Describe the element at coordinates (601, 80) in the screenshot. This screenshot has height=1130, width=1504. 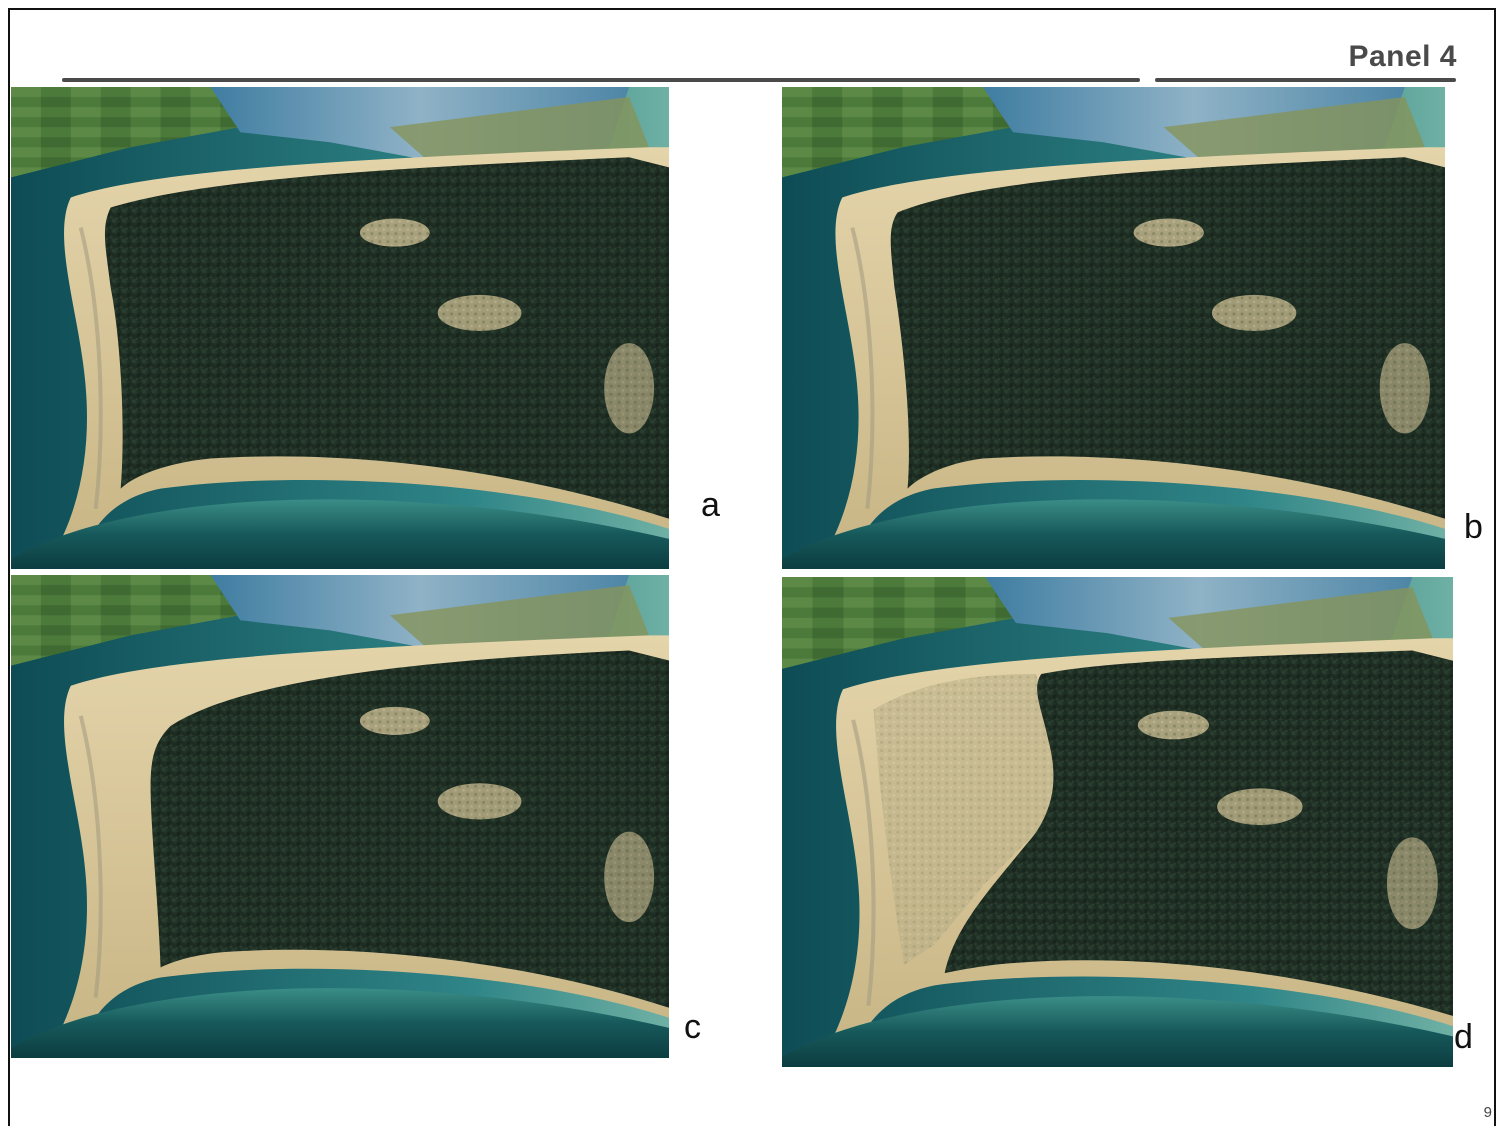
I see `title-rule-left` at that location.